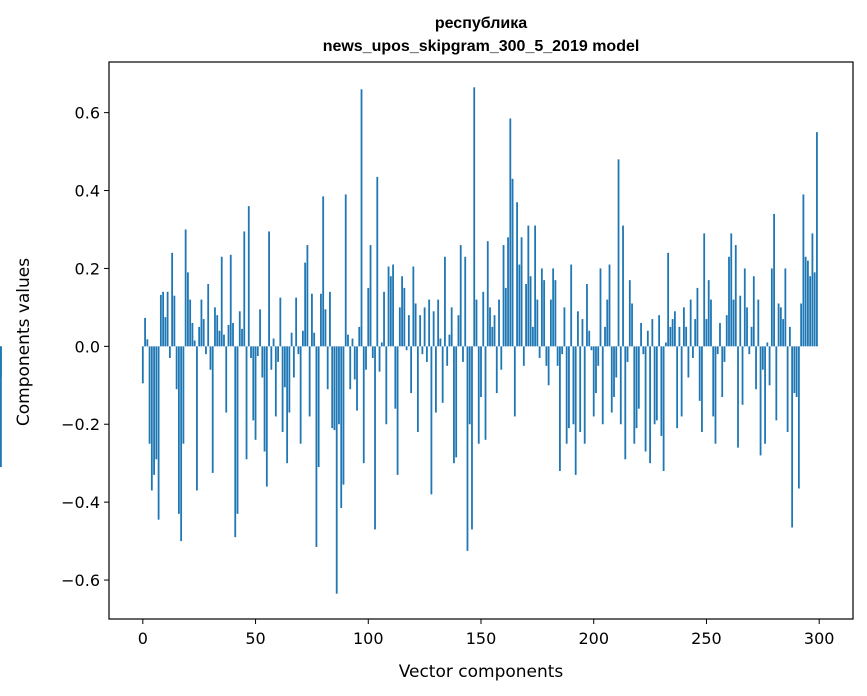  Describe the element at coordinates (87, 191) in the screenshot. I see `y-tick-label: 0.4` at that location.